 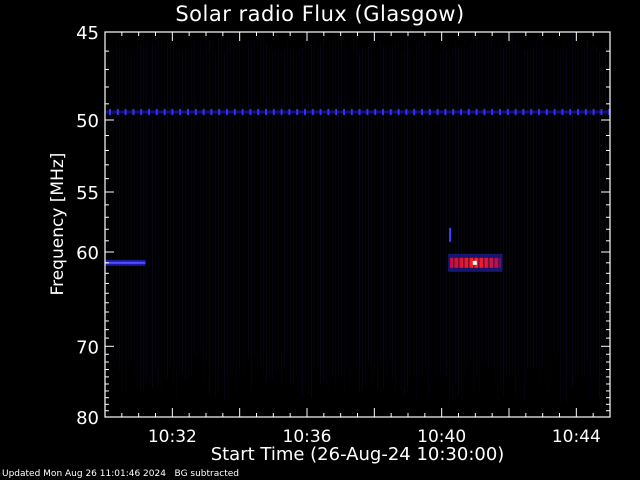 What do you see at coordinates (87, 121) in the screenshot?
I see `y-tick-label: 50` at bounding box center [87, 121].